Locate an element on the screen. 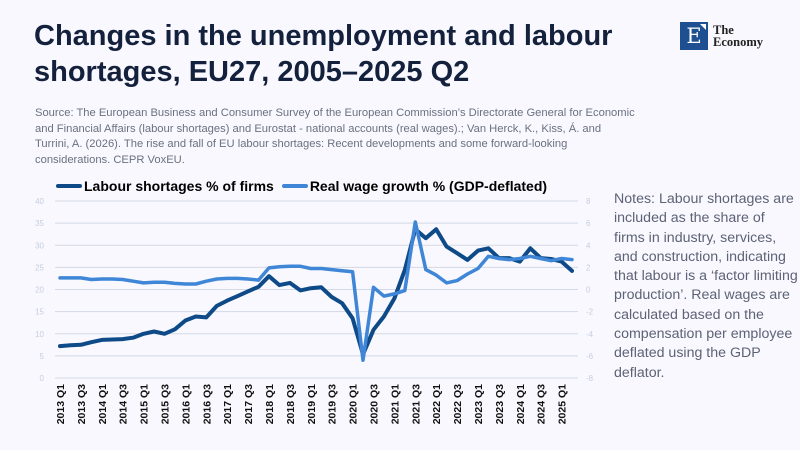 The width and height of the screenshot is (800, 450). left-axis-tick-label: 30 is located at coordinates (39, 245).